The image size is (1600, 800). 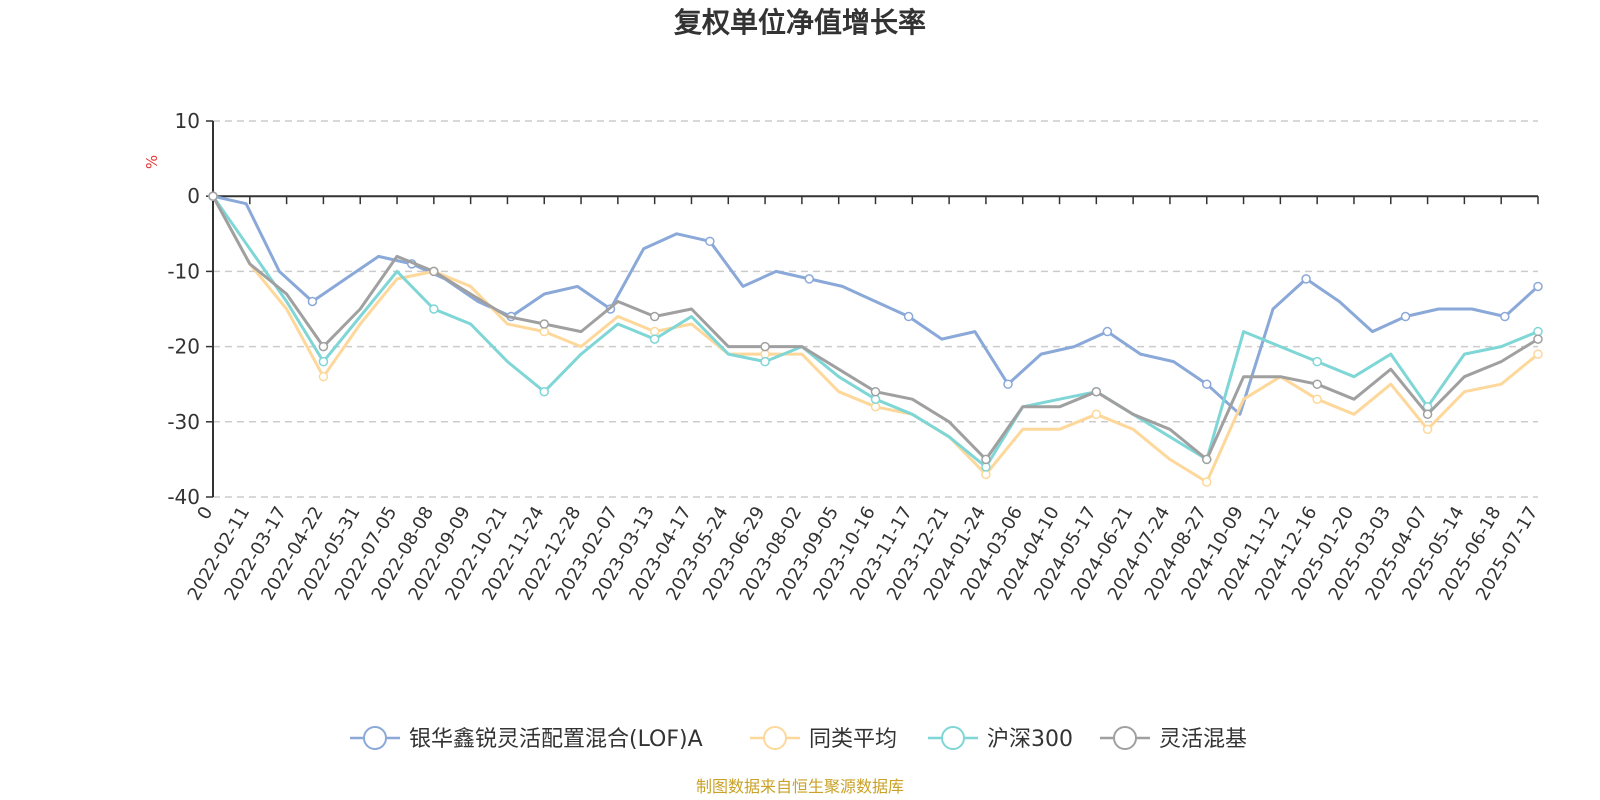 I want to click on y-tick-label: -30, so click(x=183, y=422).